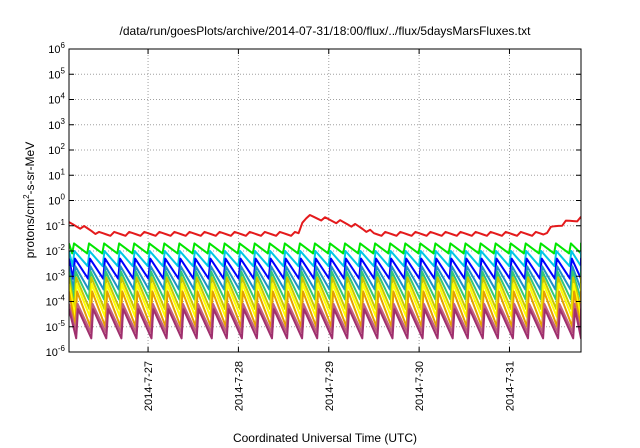 Image resolution: width=640 pixels, height=448 pixels. What do you see at coordinates (56, 48) in the screenshot?
I see `y-tick-label: 10⁶` at bounding box center [56, 48].